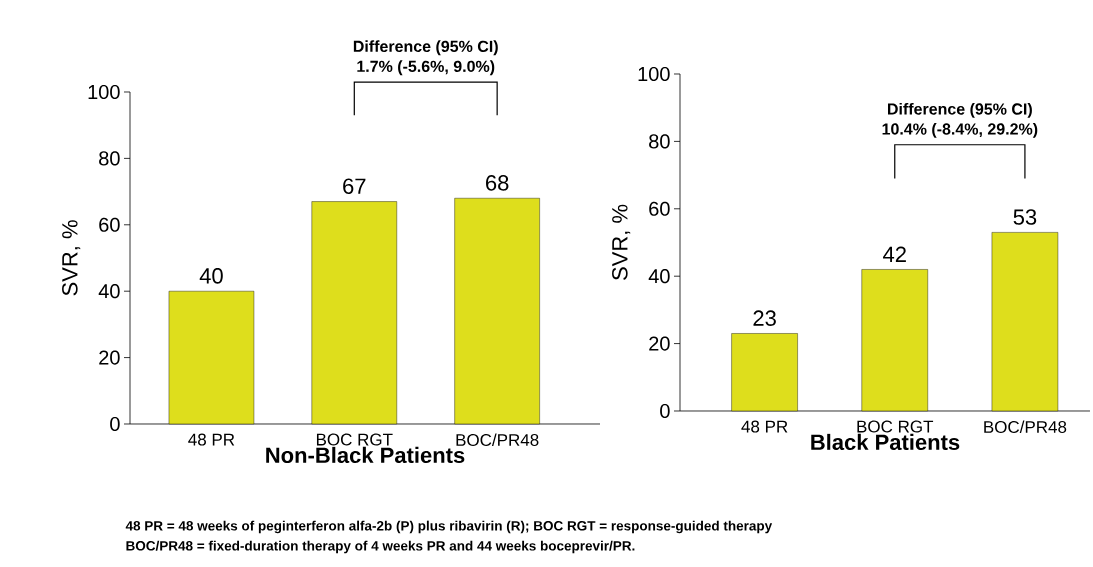 This screenshot has width=1093, height=567. Describe the element at coordinates (449, 527) in the screenshot. I see `text: 48 PR = 48 weeks of peginterferon alfa-2b (P) plus ribavirin (R); BOC RGT = response-guided therapy` at that location.